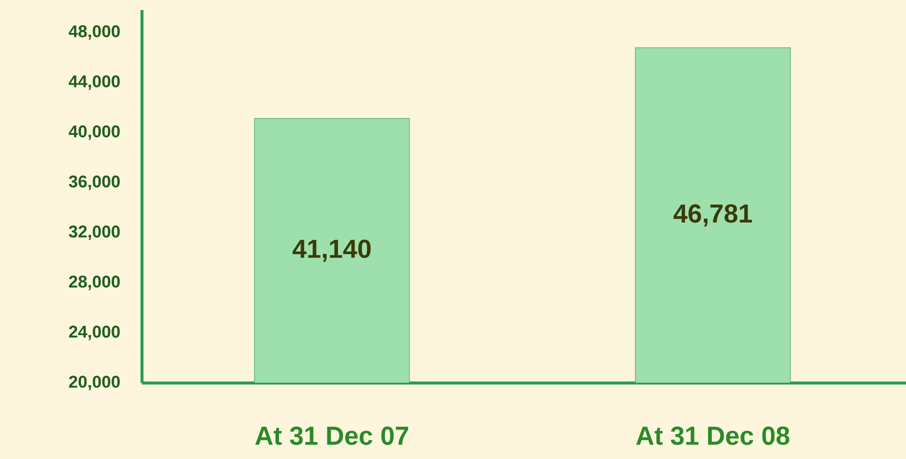  What do you see at coordinates (94, 32) in the screenshot?
I see `y-tick-label: 48,000` at bounding box center [94, 32].